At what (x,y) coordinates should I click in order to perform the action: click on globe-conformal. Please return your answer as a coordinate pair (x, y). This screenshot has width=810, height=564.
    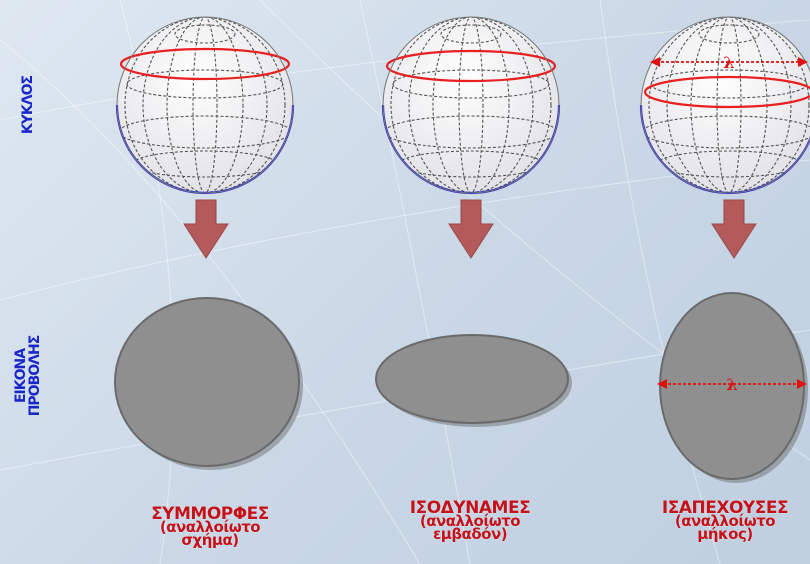
    Looking at the image, I should click on (205, 105).